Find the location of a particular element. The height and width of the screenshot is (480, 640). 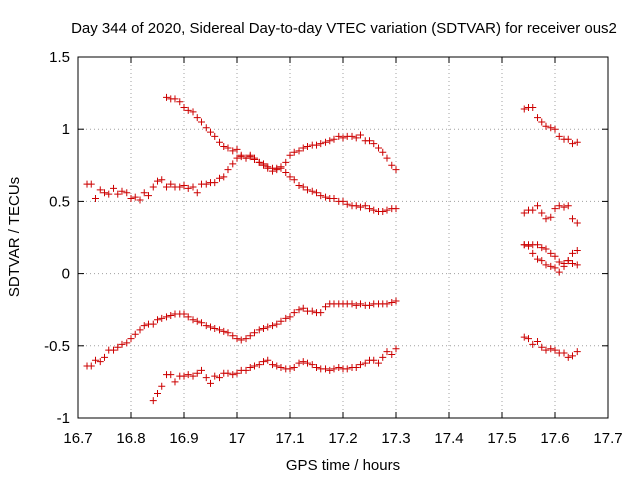

x-axis-title: GPS time / hours is located at coordinates (343, 465).